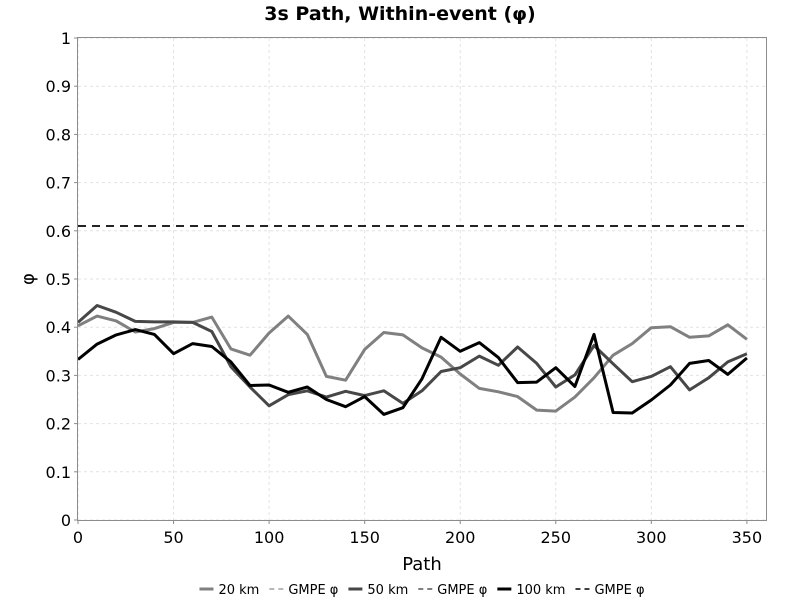 This screenshot has width=800, height=600. Describe the element at coordinates (58, 424) in the screenshot. I see `y-tick-label-2: 0.2` at that location.